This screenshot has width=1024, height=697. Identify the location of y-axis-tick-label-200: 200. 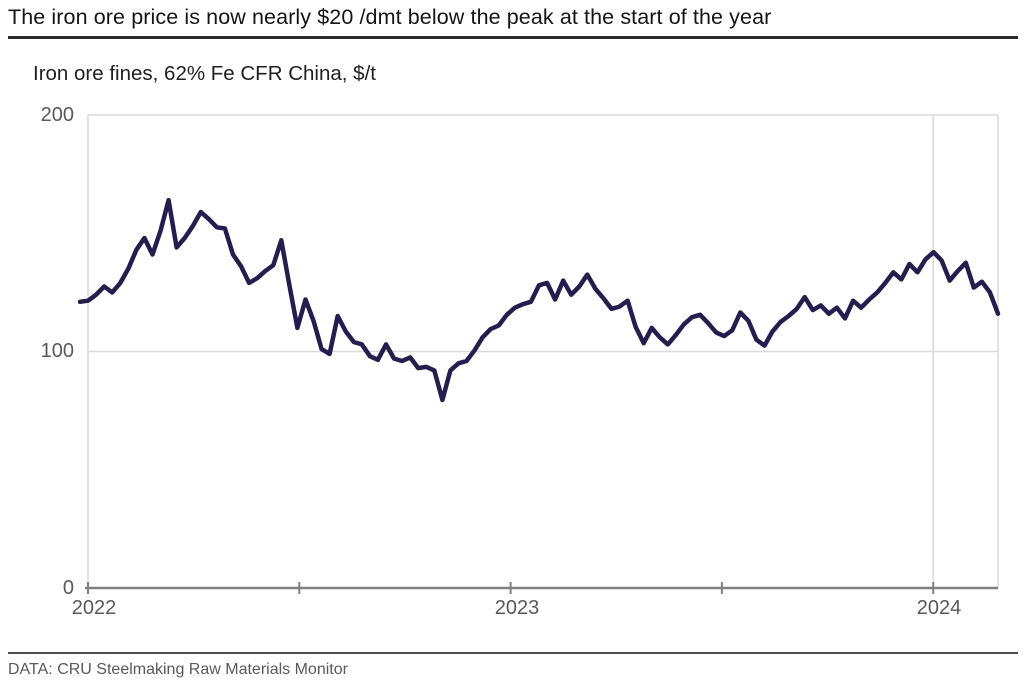
(57, 115).